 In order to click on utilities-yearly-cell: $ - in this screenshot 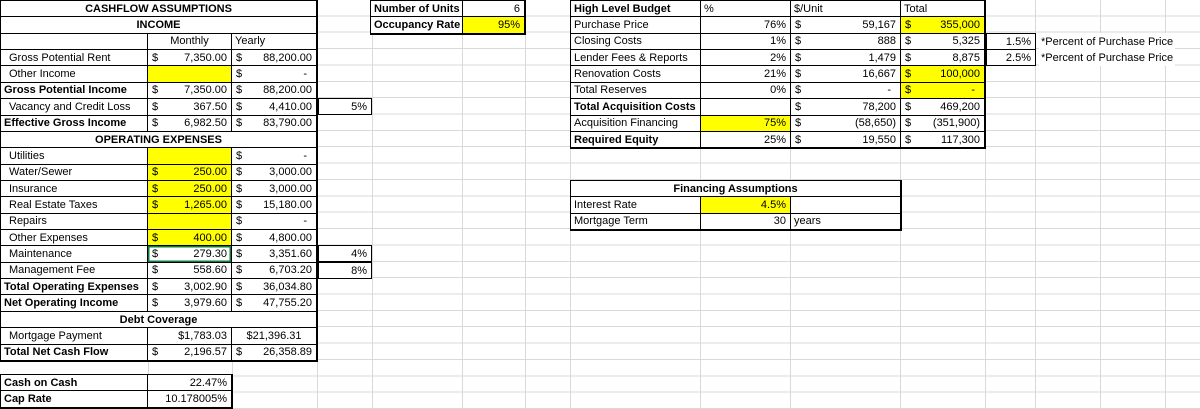, I will do `click(274, 156)`.